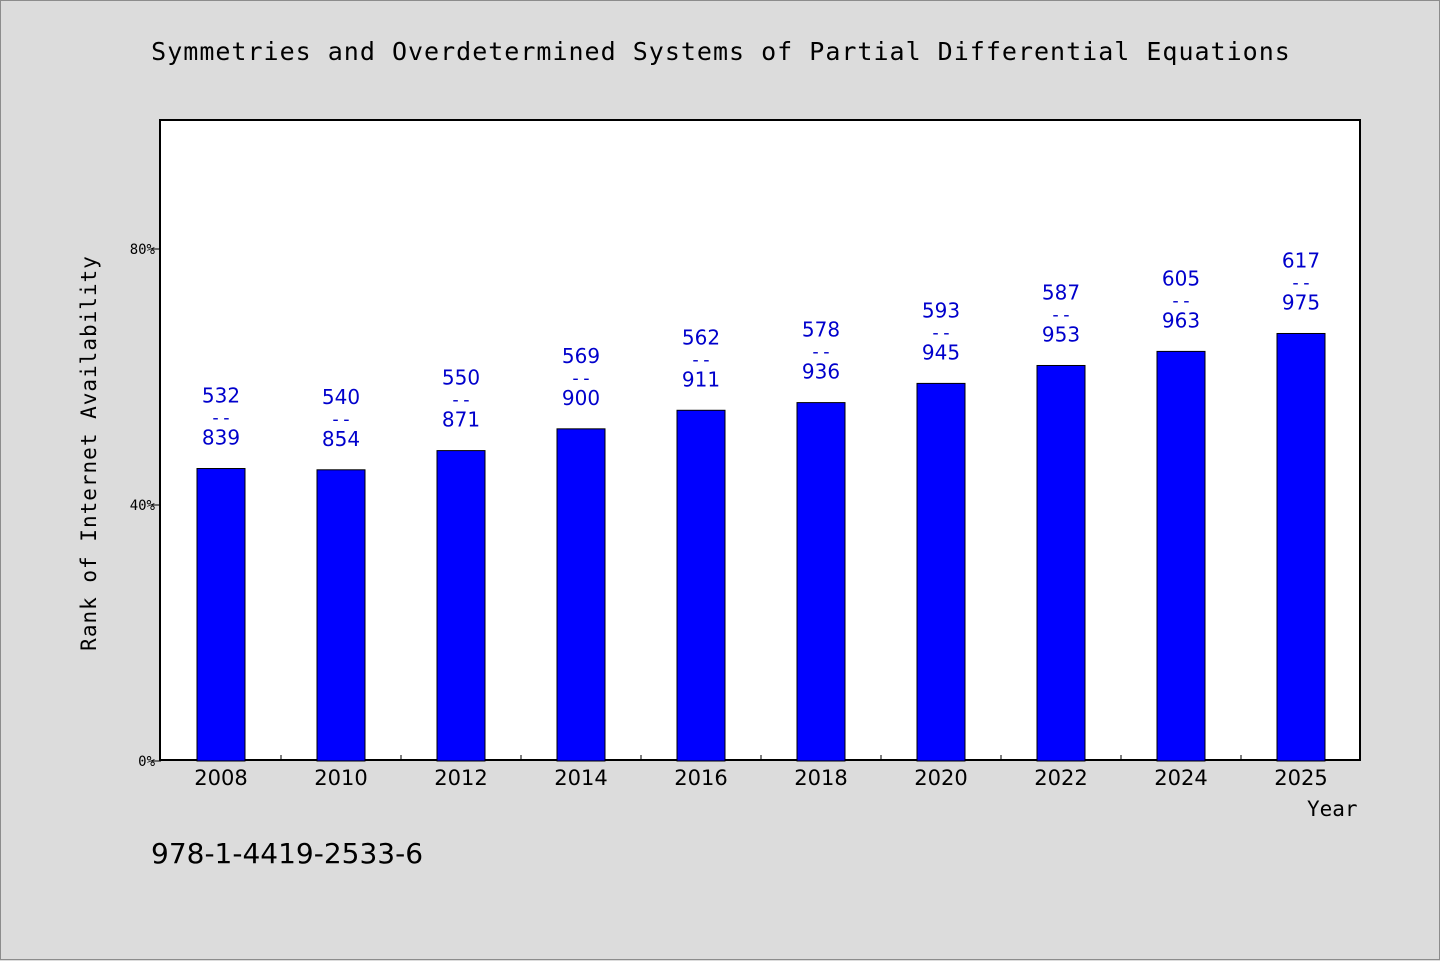  Describe the element at coordinates (341, 439) in the screenshot. I see `bar-label-bottom: 854` at that location.